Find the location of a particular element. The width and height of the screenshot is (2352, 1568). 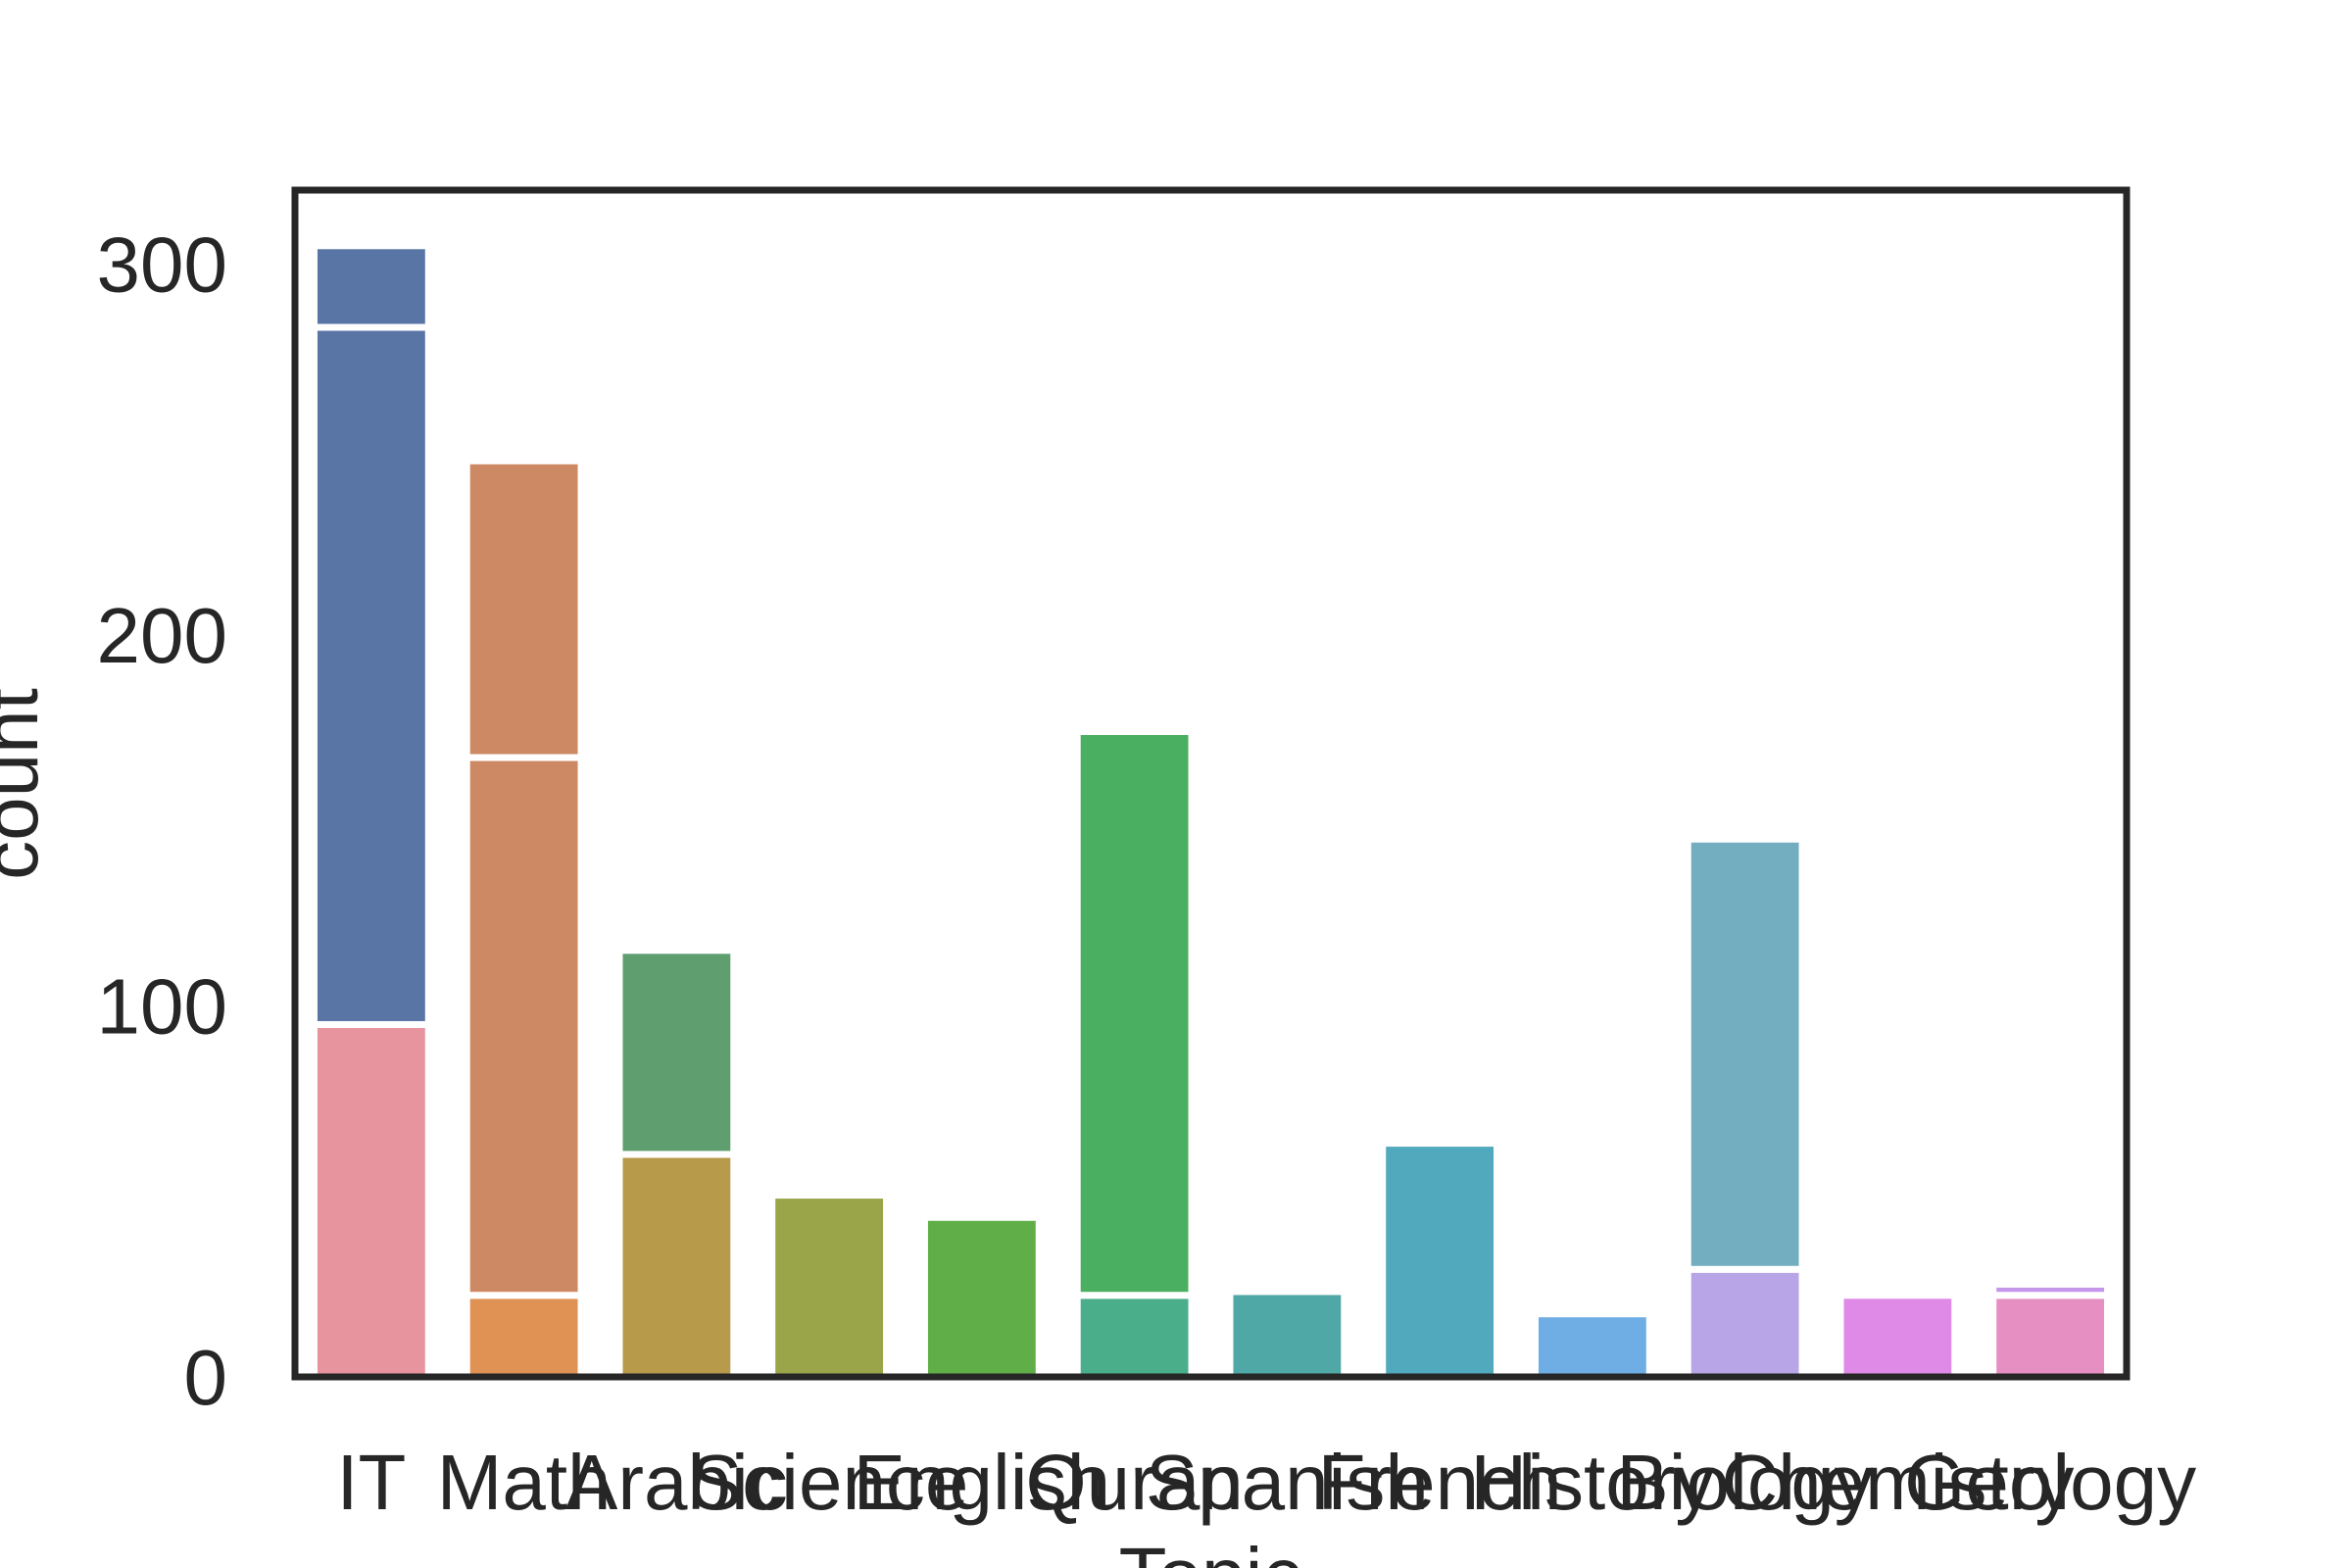

x-tick-label-geology: Geology is located at coordinates (2050, 1482).